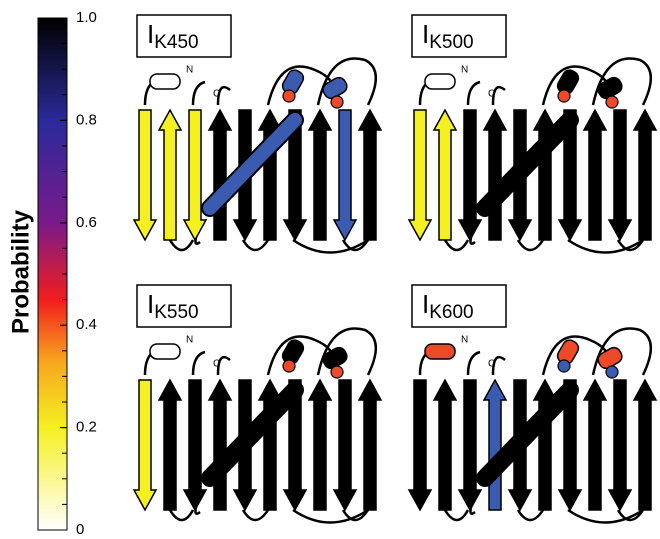 The image size is (660, 539). I want to click on colorbar-label: Probability, so click(20, 271).